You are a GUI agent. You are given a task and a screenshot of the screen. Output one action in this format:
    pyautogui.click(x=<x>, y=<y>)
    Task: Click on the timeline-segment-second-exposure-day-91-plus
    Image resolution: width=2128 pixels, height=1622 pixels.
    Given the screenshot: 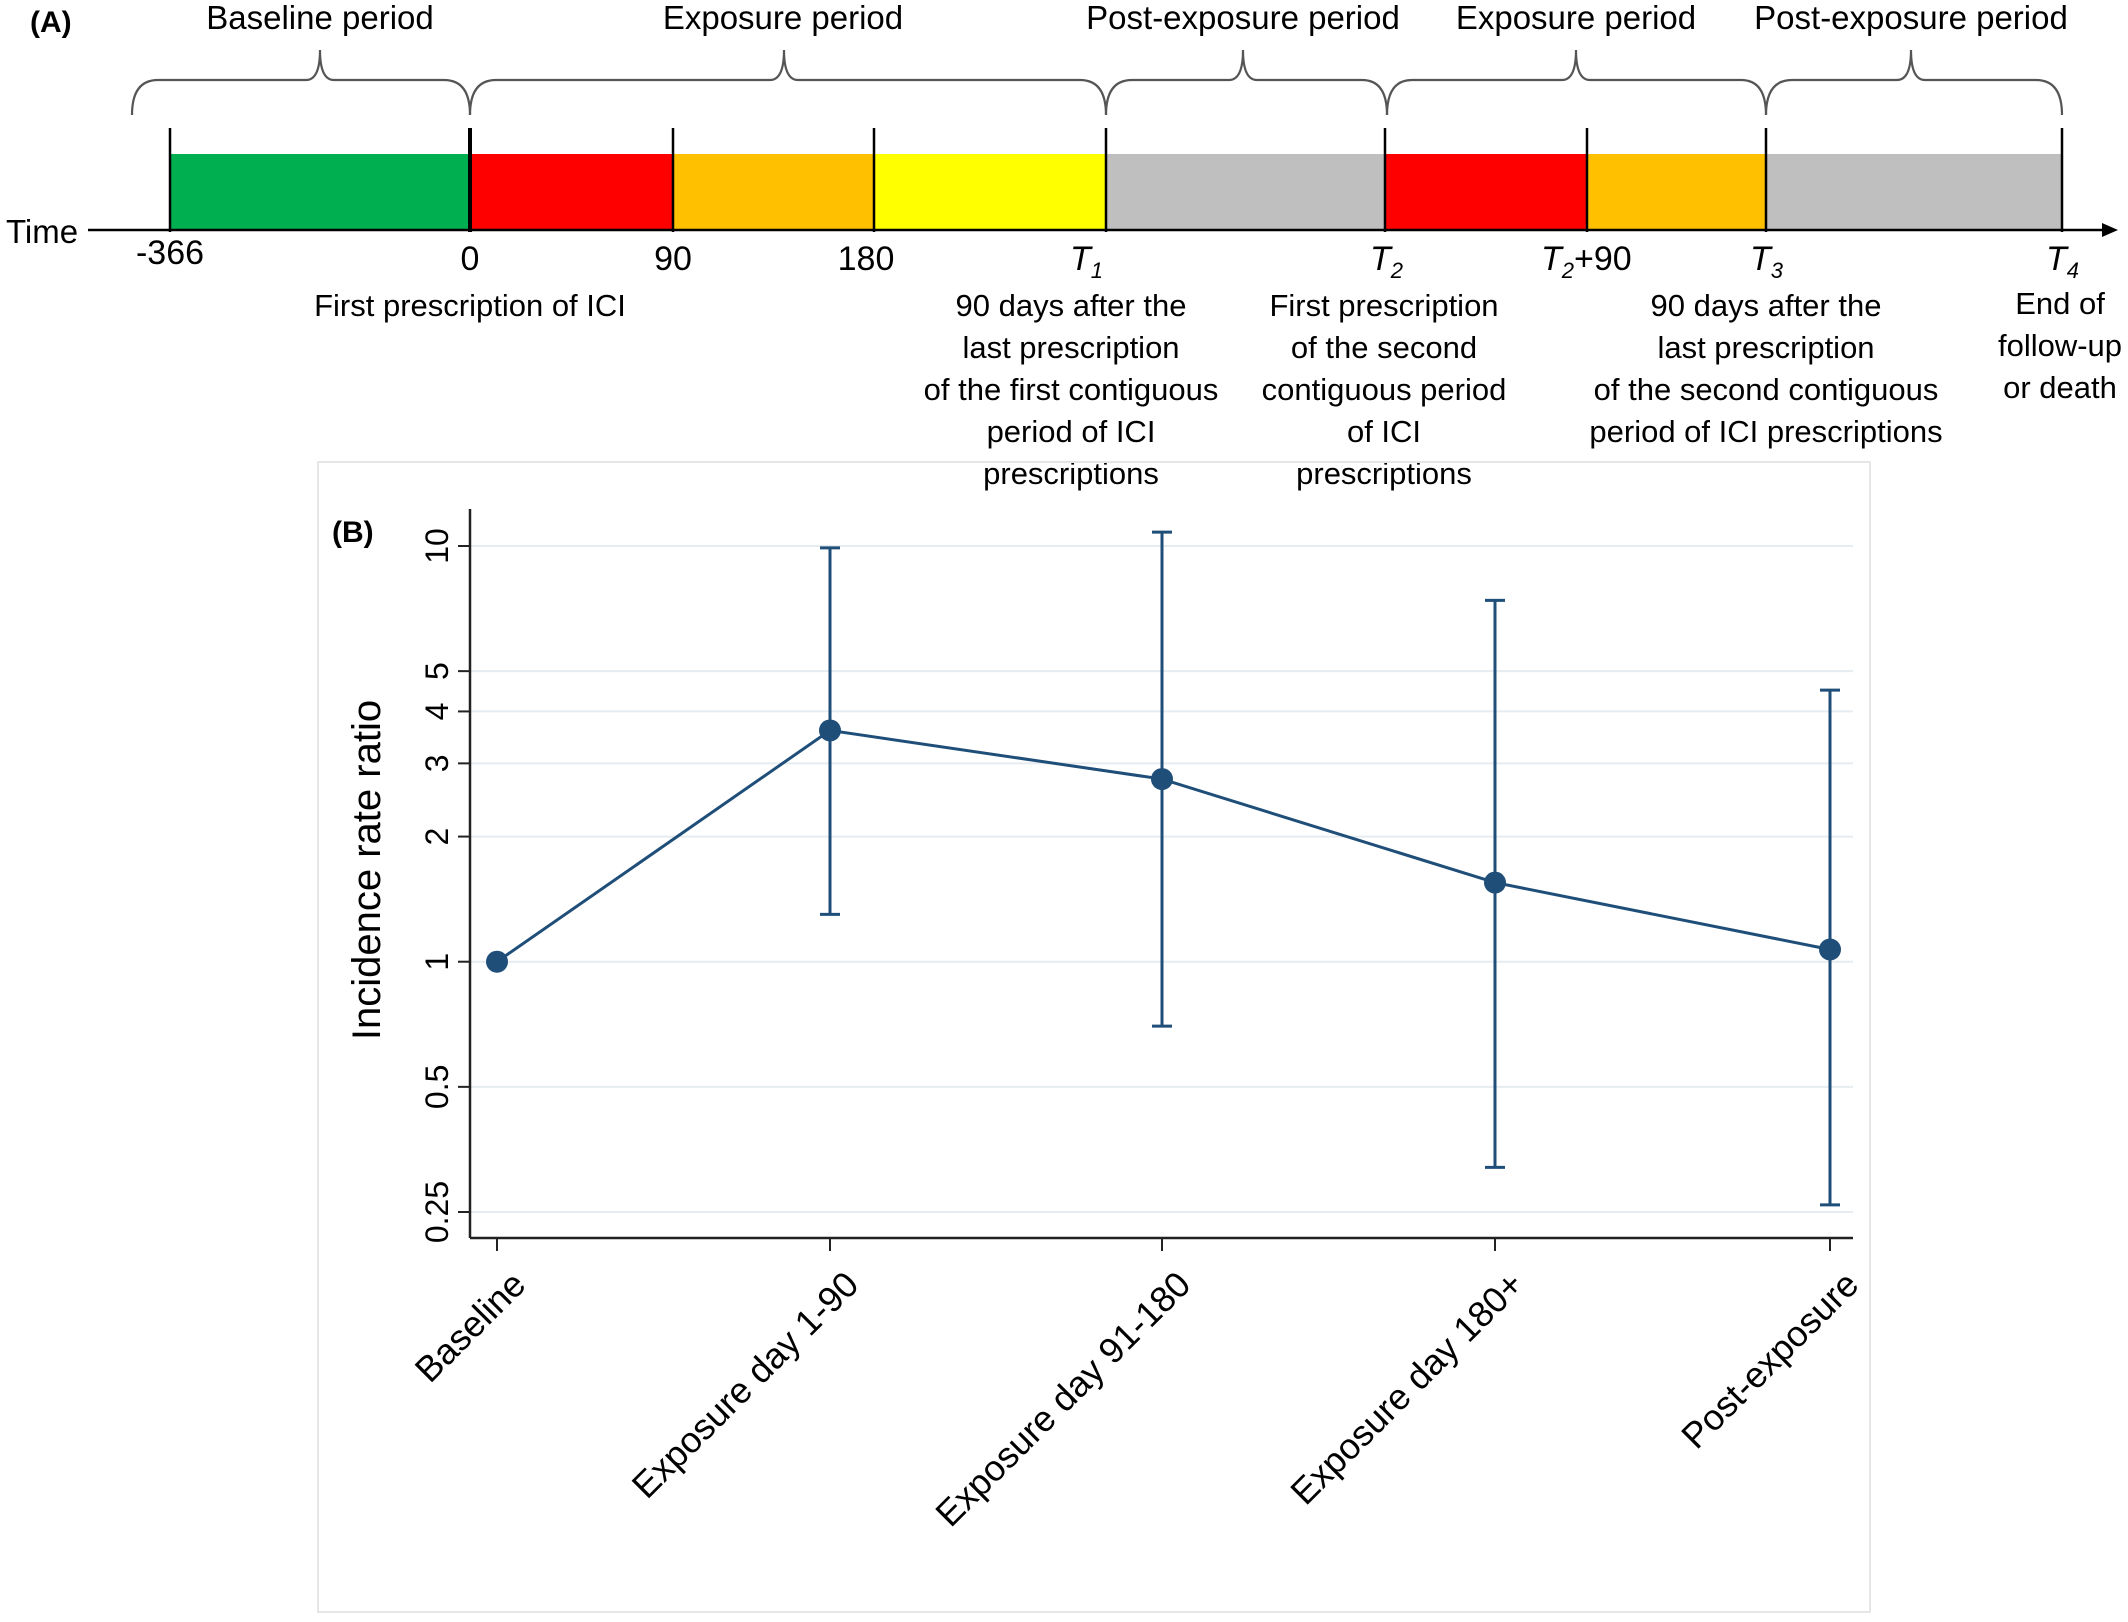 What is the action you would take?
    pyautogui.click(x=1676, y=192)
    